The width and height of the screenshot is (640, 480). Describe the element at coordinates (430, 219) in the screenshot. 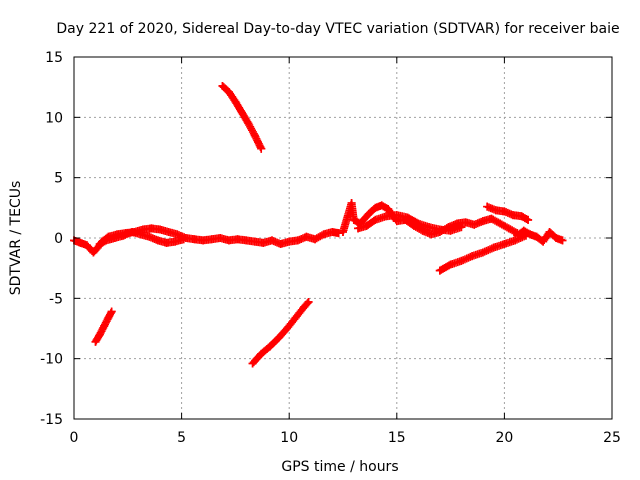

I see `series-arc-mid` at that location.